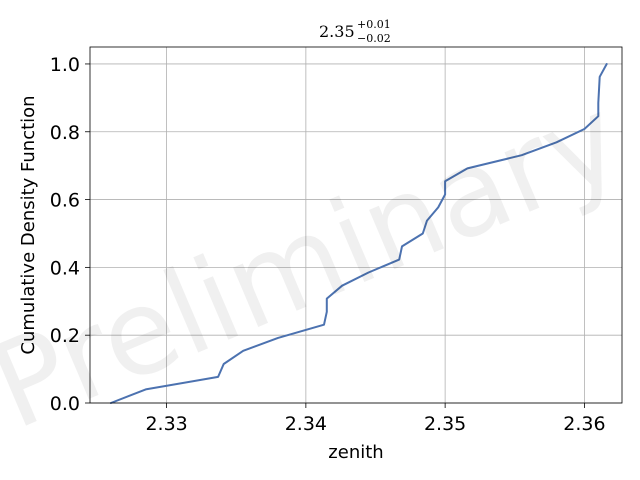 The height and width of the screenshot is (480, 640). Describe the element at coordinates (65, 201) in the screenshot. I see `y-tick-label: 0.6` at that location.